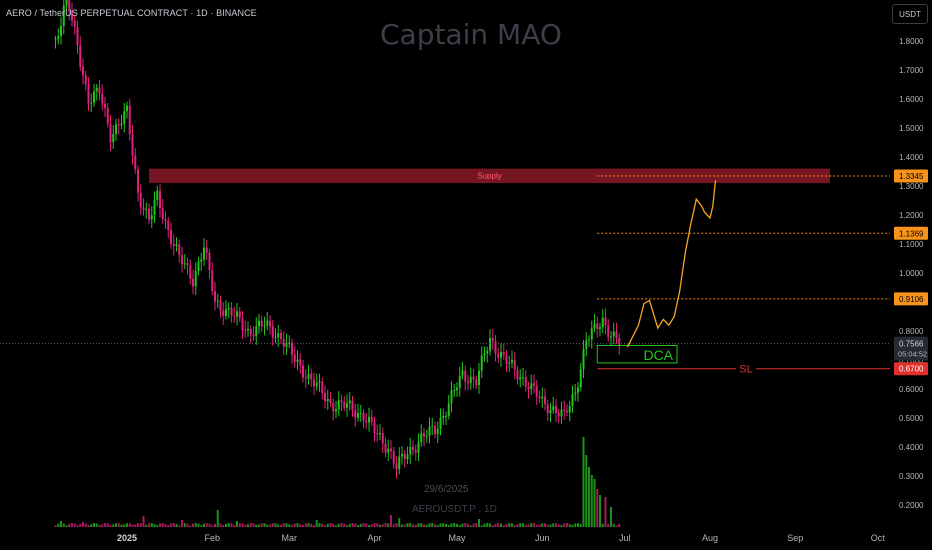  What do you see at coordinates (910, 14) in the screenshot?
I see `currency-button: USDT` at bounding box center [910, 14].